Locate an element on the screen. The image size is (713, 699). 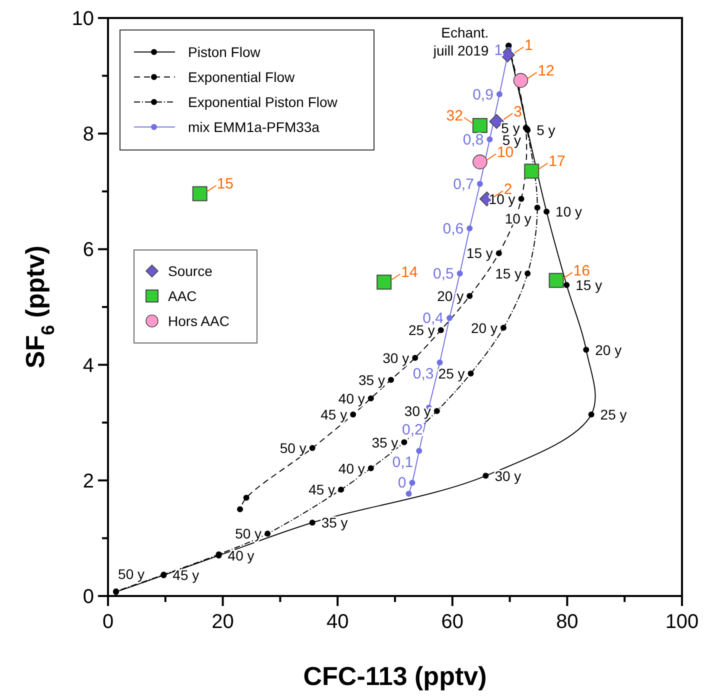
annotation: Echant. juill 2019 is located at coordinates (460, 41).